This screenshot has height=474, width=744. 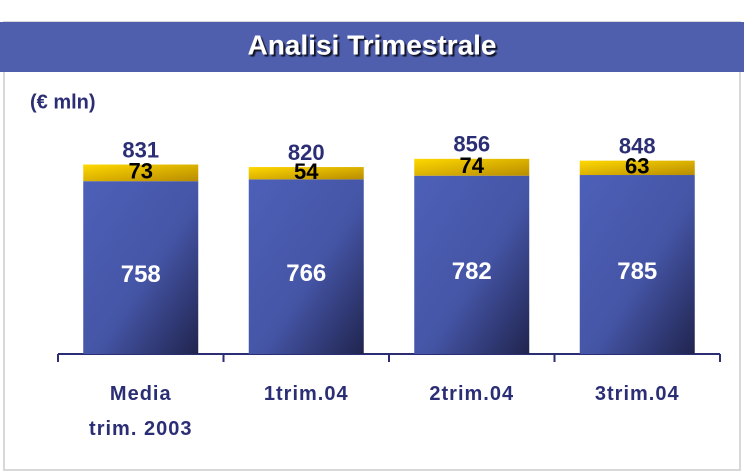 What do you see at coordinates (637, 145) in the screenshot?
I see `total-label: 848` at bounding box center [637, 145].